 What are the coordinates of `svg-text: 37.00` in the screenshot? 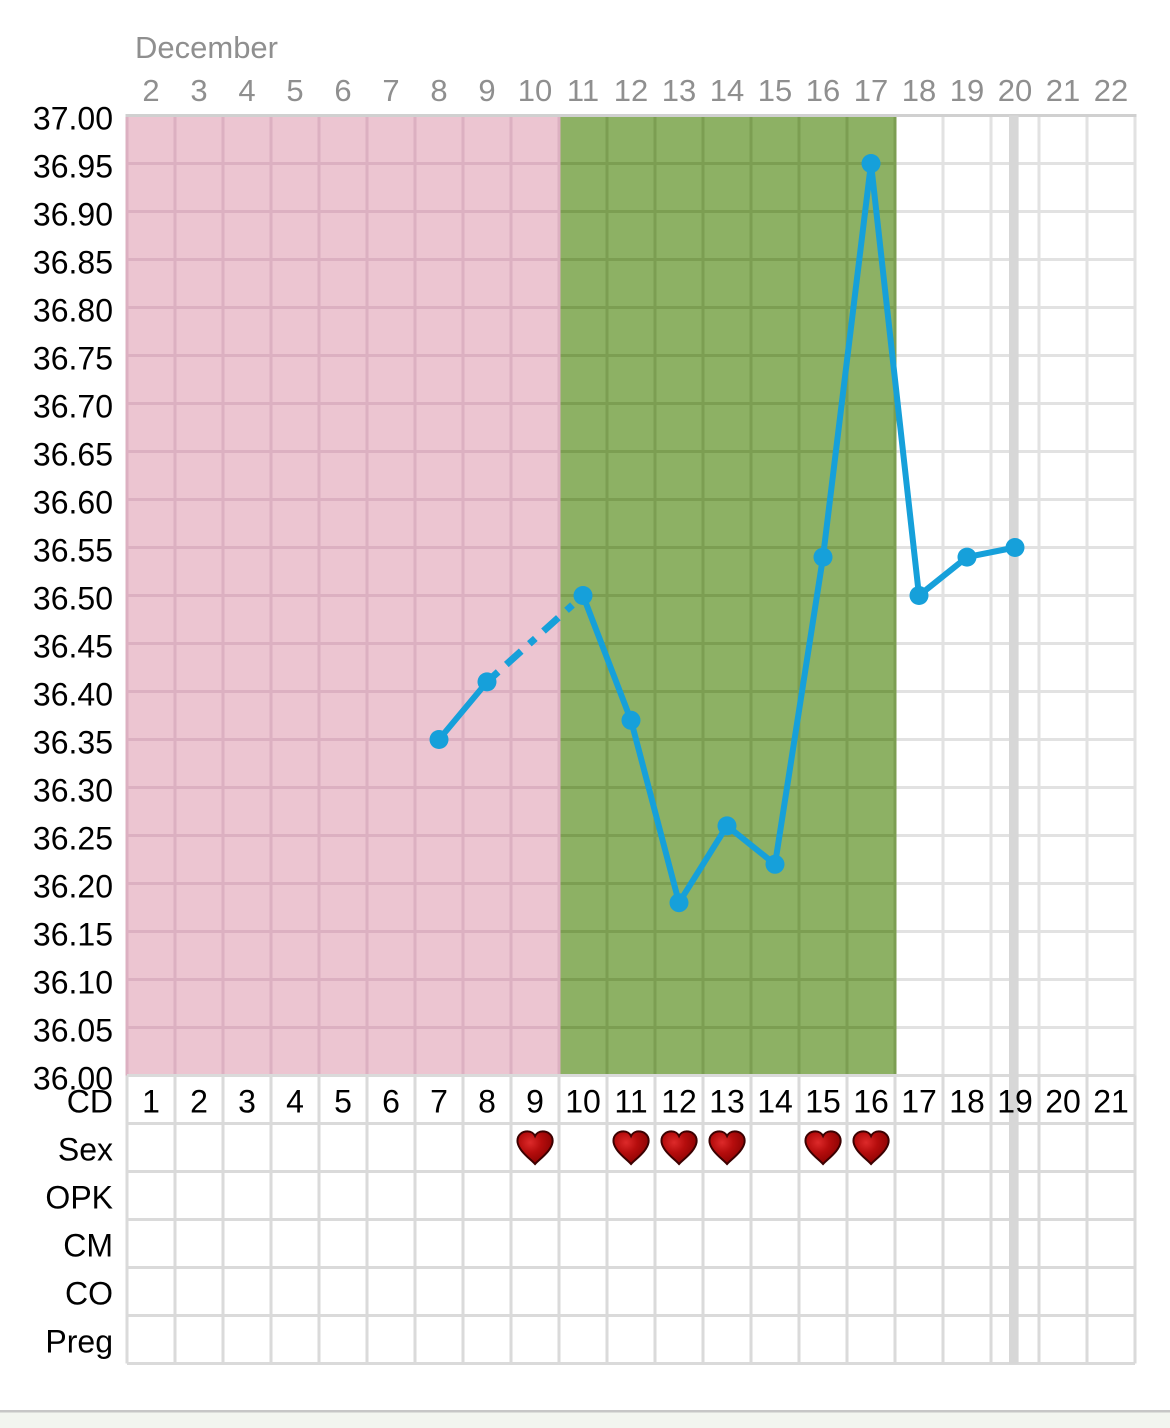 It's located at (73, 119).